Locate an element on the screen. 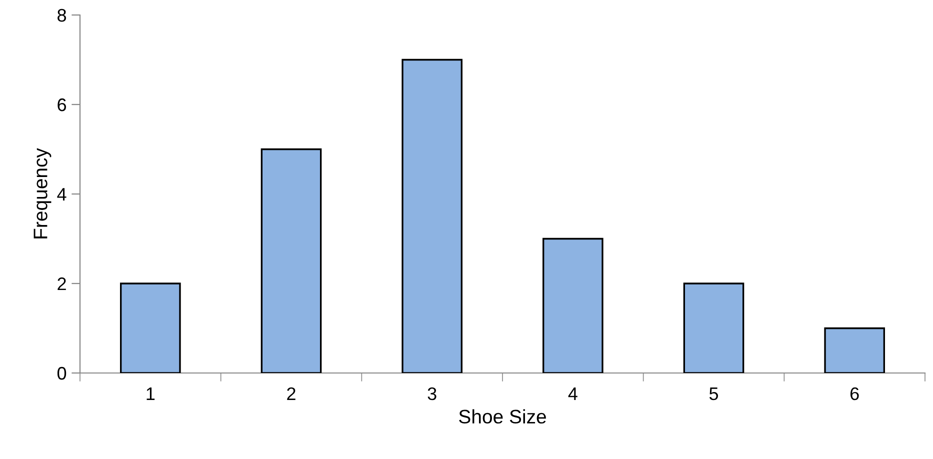  x-tick-label: 1 is located at coordinates (150, 394).